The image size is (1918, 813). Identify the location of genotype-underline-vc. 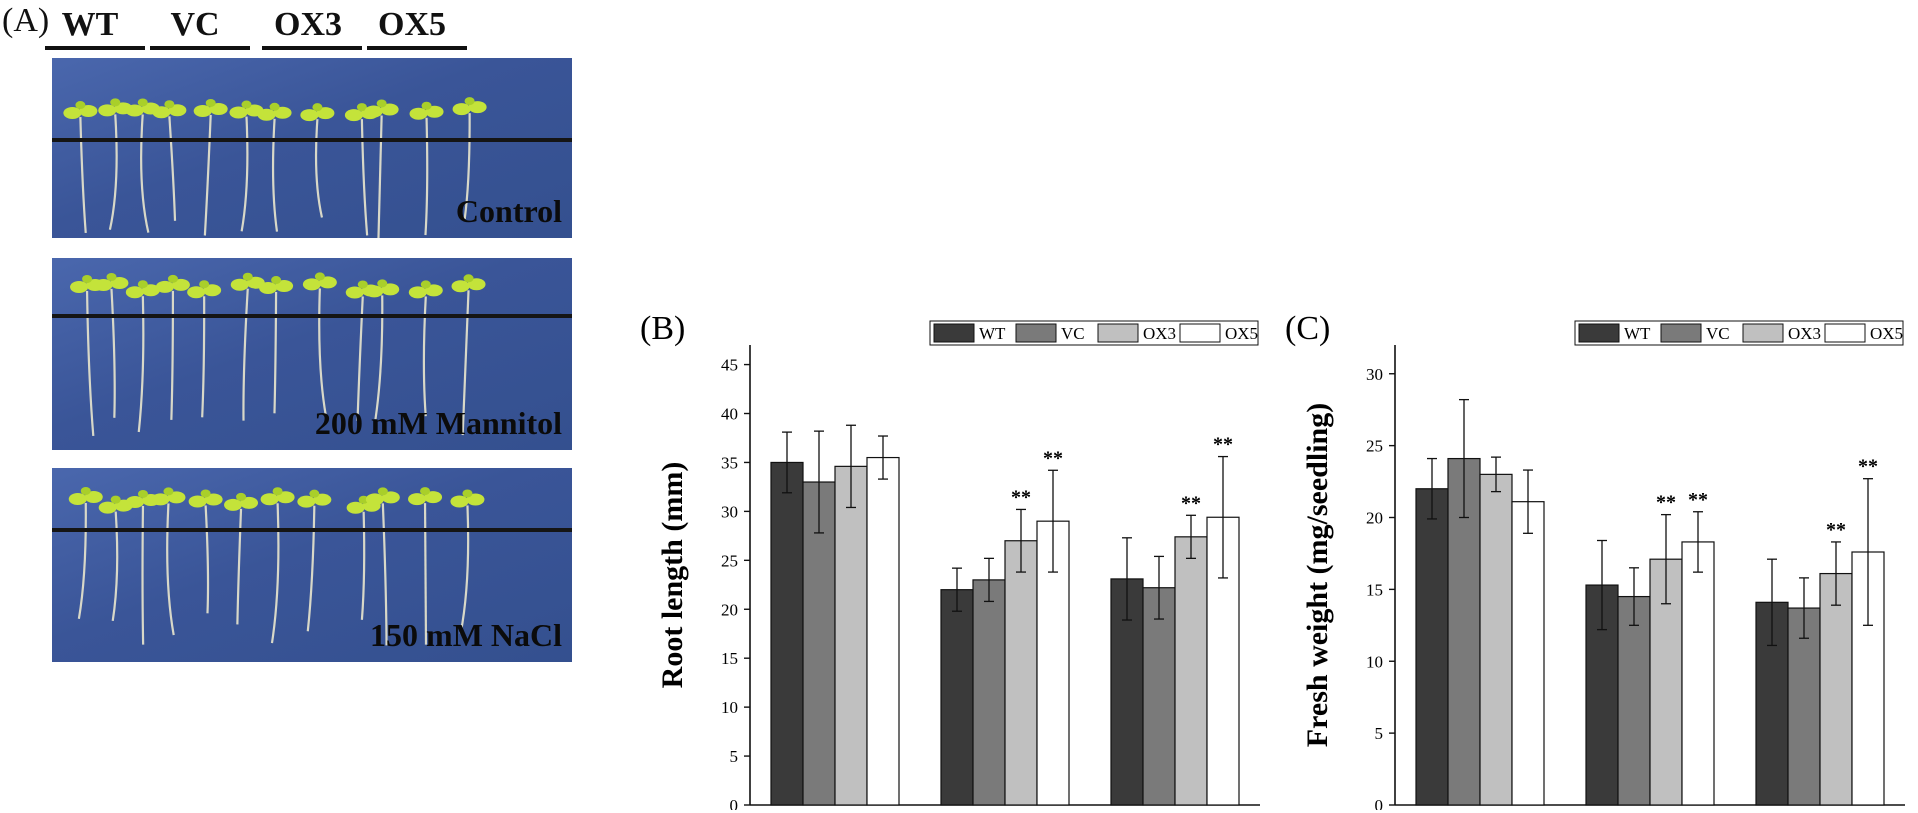
(200, 48).